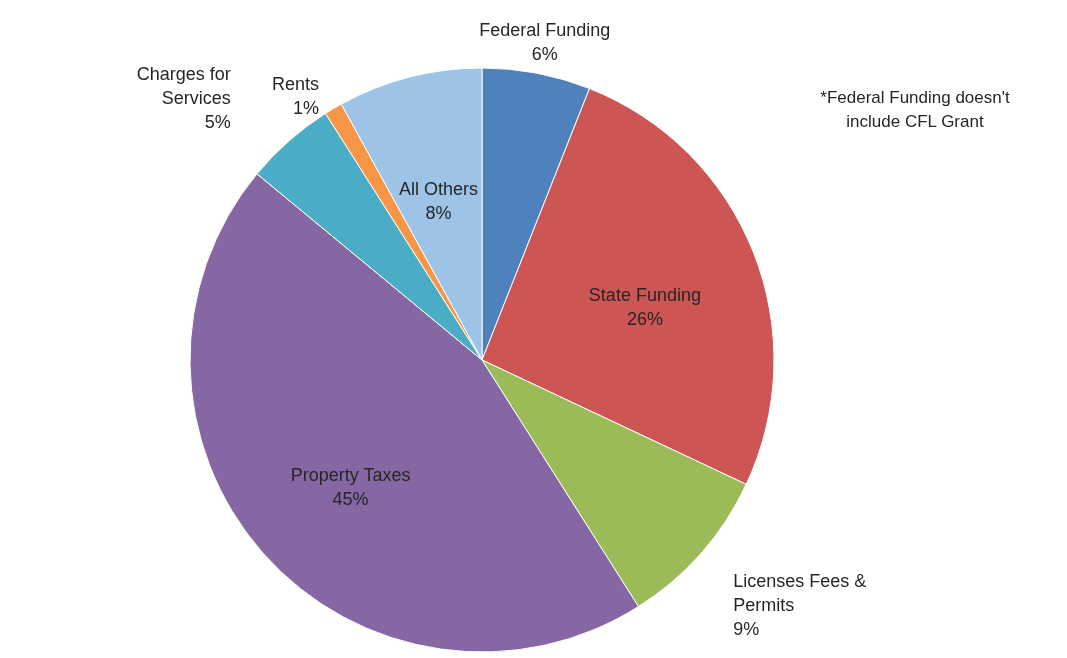 The width and height of the screenshot is (1067, 658). What do you see at coordinates (306, 107) in the screenshot?
I see `data-label: 1%` at bounding box center [306, 107].